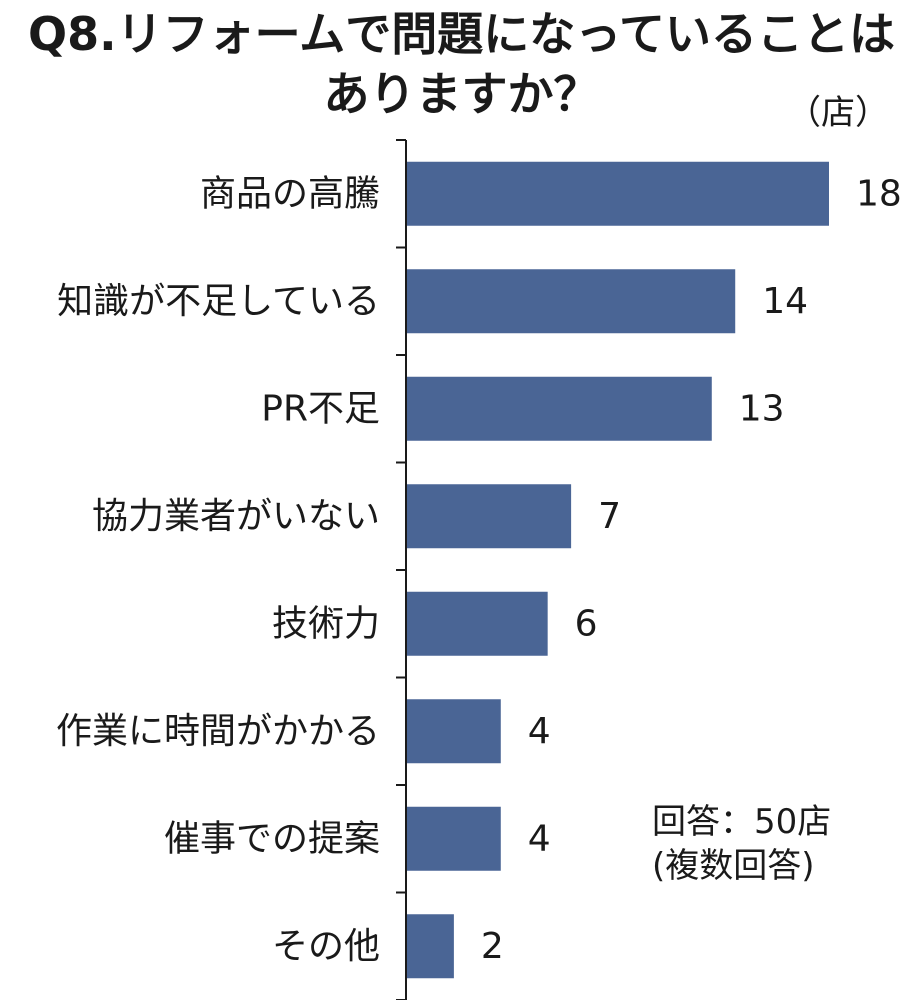 The width and height of the screenshot is (923, 1000). What do you see at coordinates (879, 193) in the screenshot?
I see `value-label: 18` at bounding box center [879, 193].